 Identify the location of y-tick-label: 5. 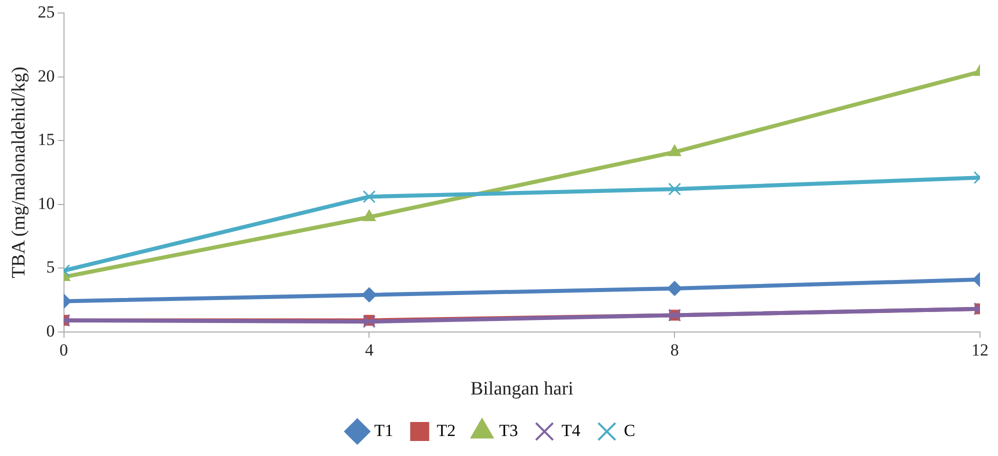
(50, 267).